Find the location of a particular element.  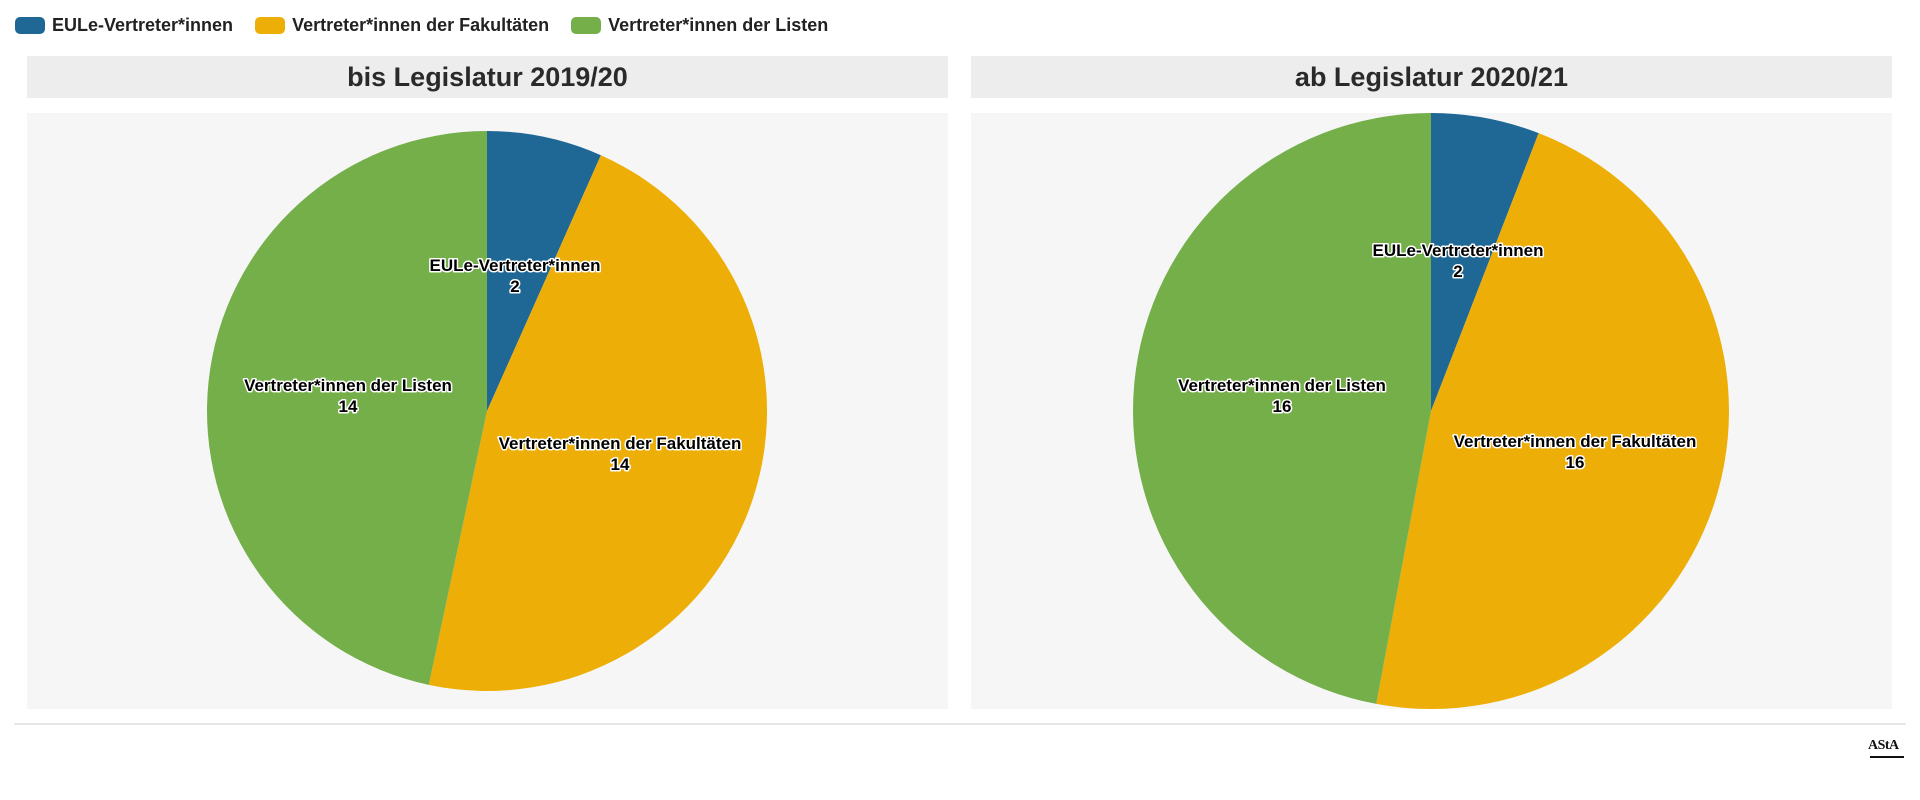

logo-text: AStA is located at coordinates (1883, 745).